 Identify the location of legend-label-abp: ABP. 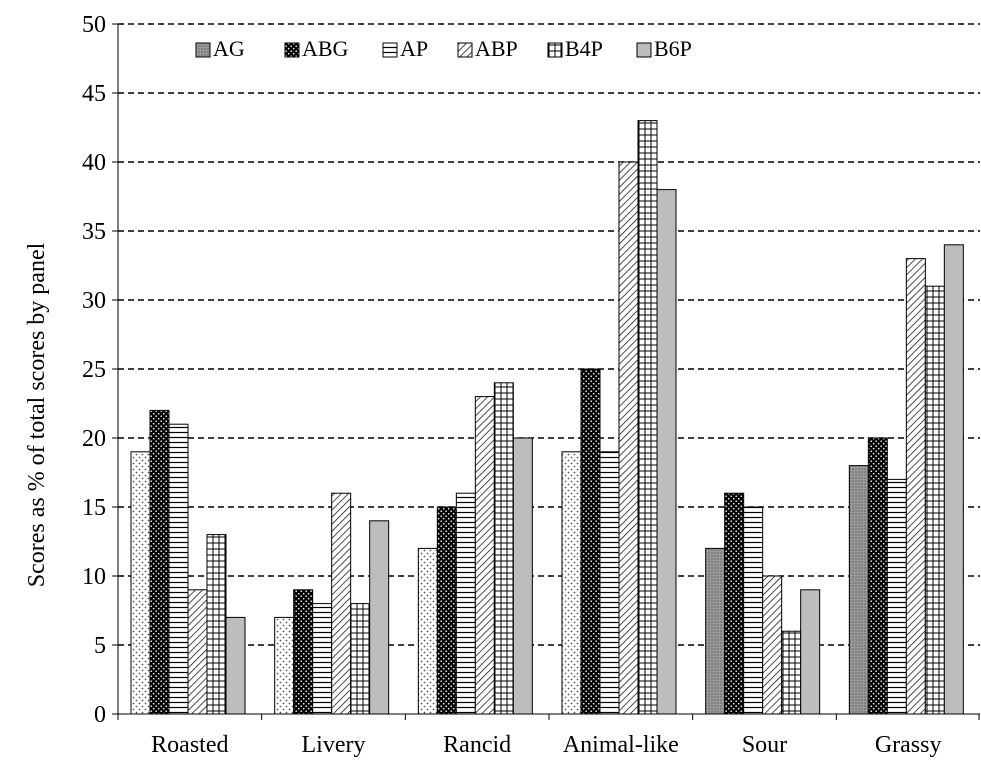
(496, 48).